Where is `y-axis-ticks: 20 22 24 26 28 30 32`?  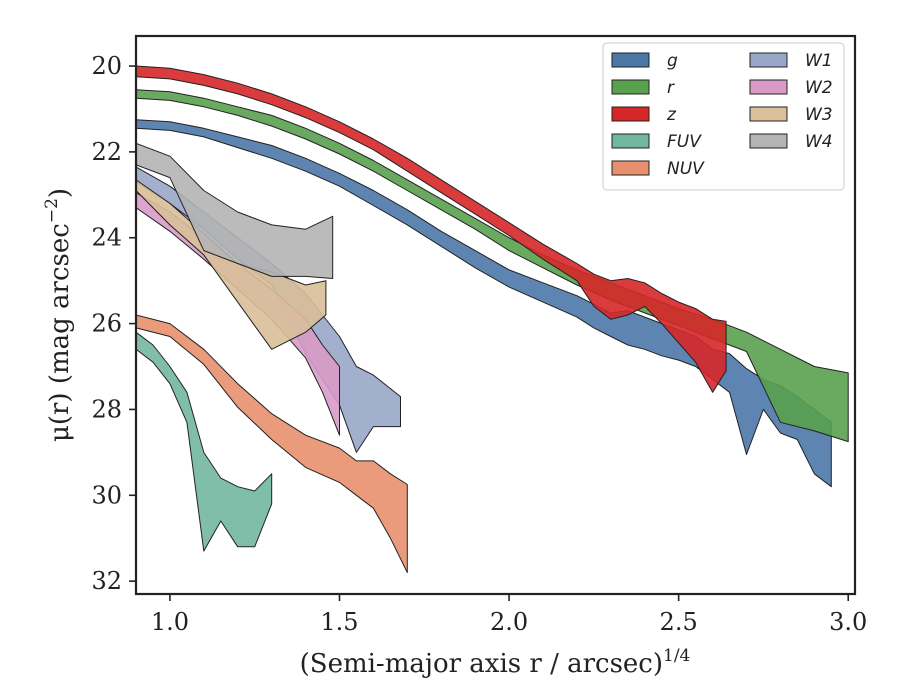
y-axis-ticks: 20 22 24 26 28 30 32 is located at coordinates (113, 323).